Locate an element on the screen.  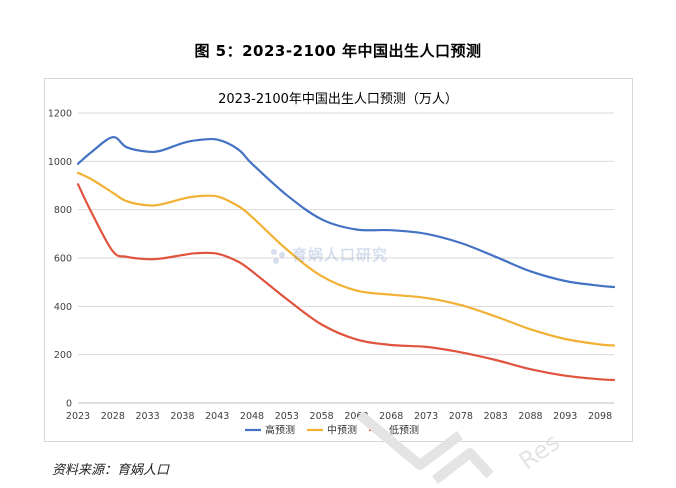
x-tick-label: 2033 is located at coordinates (148, 416).